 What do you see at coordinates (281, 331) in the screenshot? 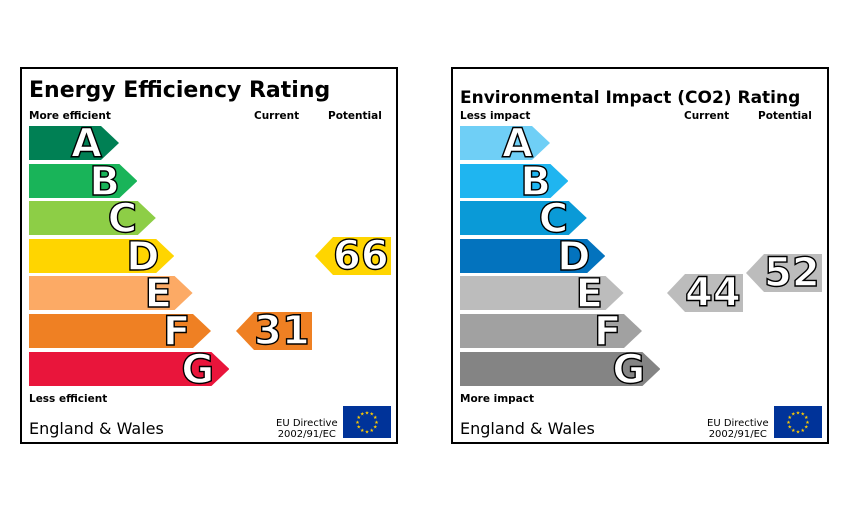
I see `current-rating-value: 31` at bounding box center [281, 331].